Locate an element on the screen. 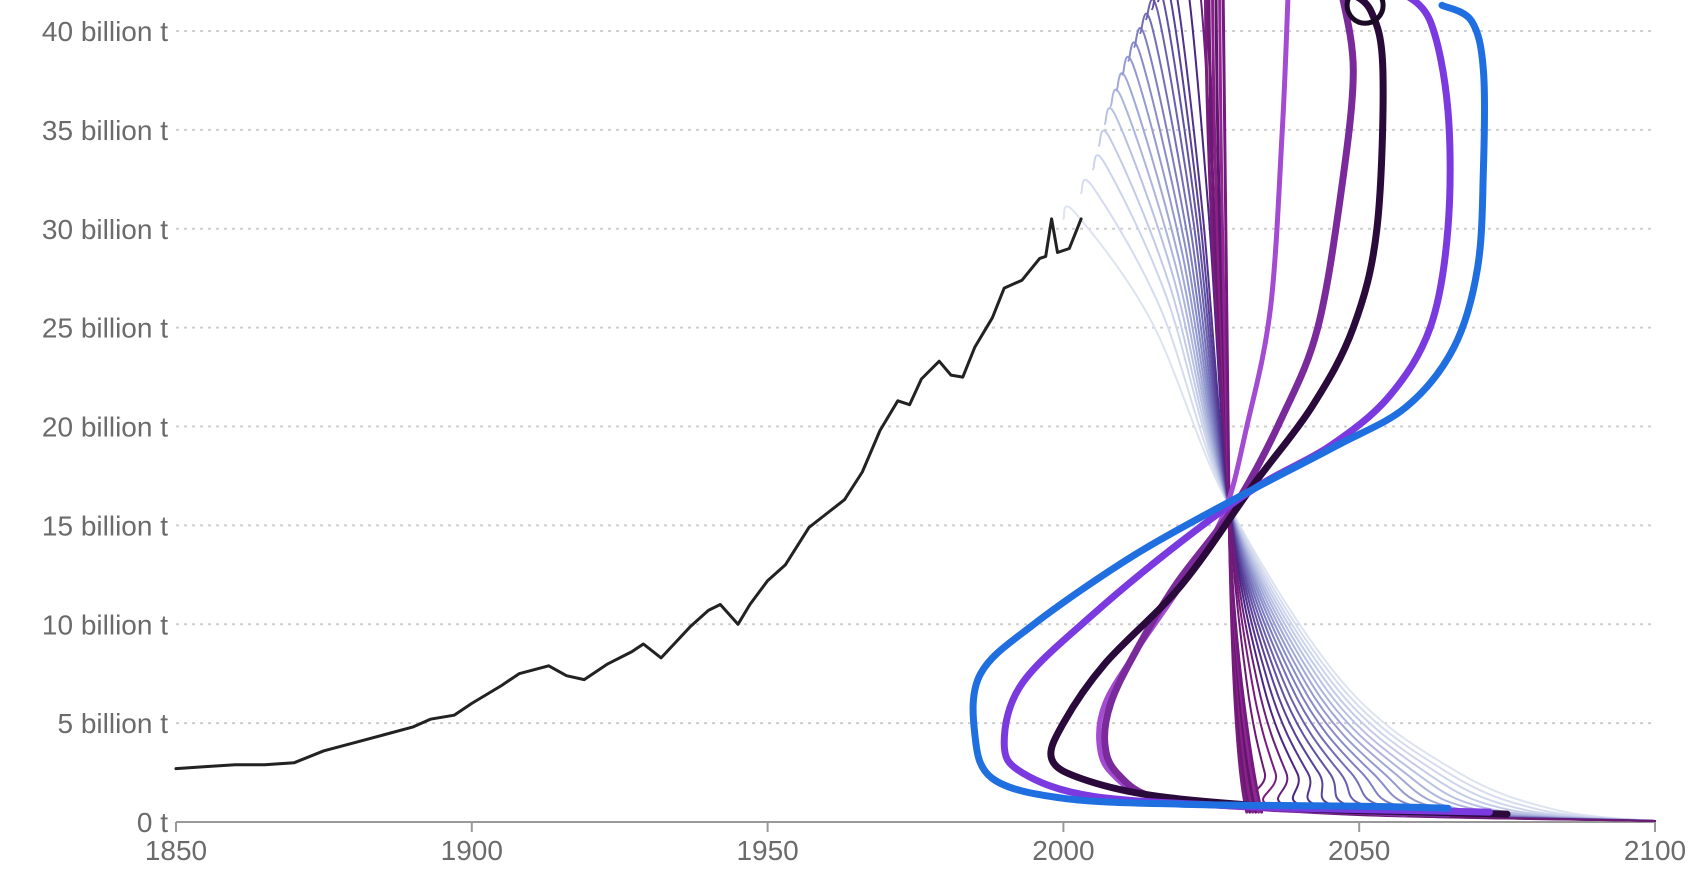 Image resolution: width=1701 pixels, height=878 pixels. y-tick-label: 10 billion t is located at coordinates (105, 624).